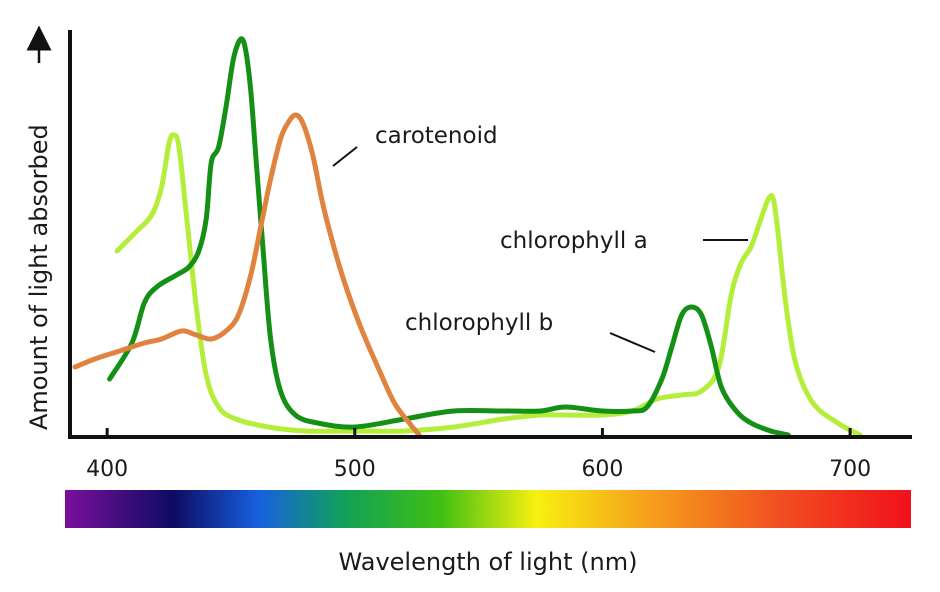  What do you see at coordinates (478, 455) in the screenshot?
I see `x-ticks-group: 400 500 600 700` at bounding box center [478, 455].